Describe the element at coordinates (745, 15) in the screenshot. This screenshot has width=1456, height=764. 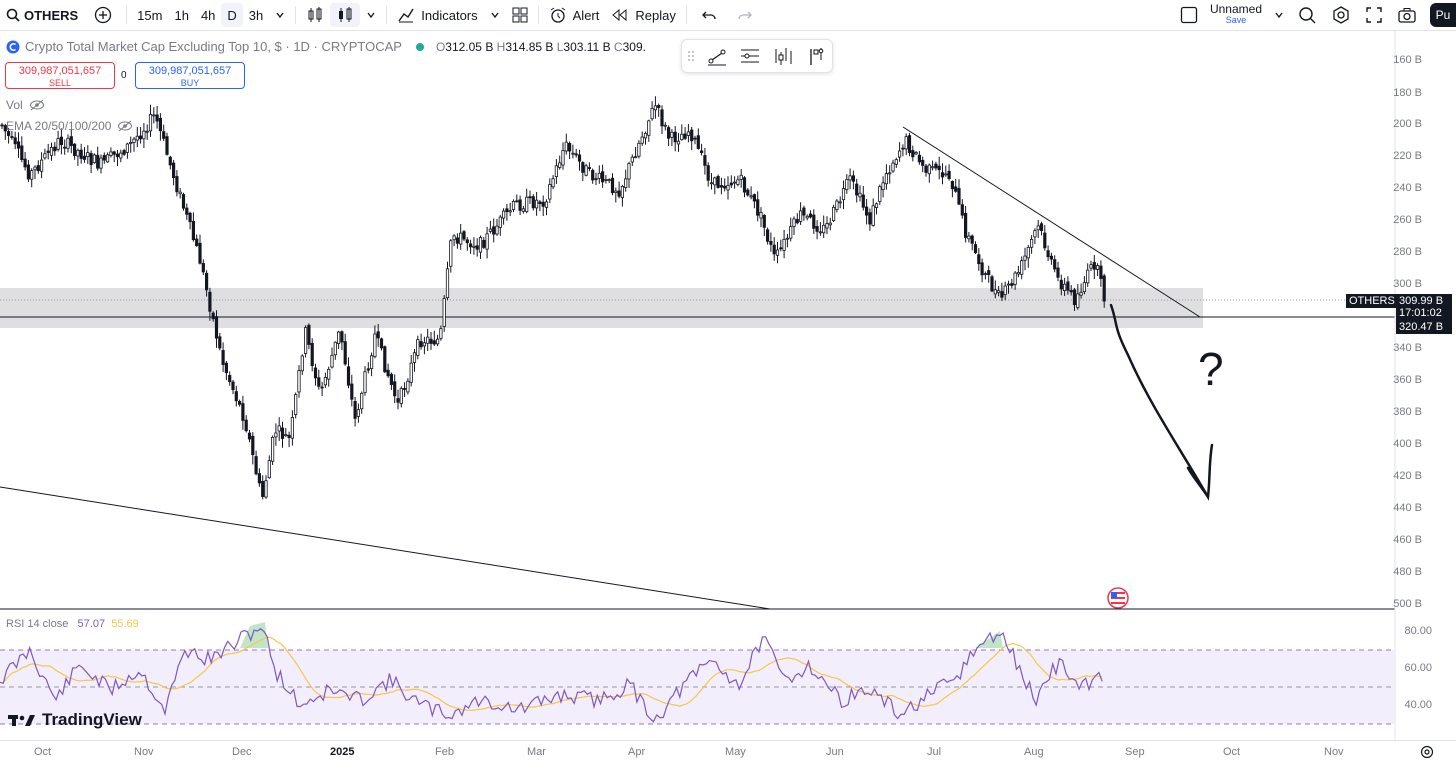
I see `redo-button` at that location.